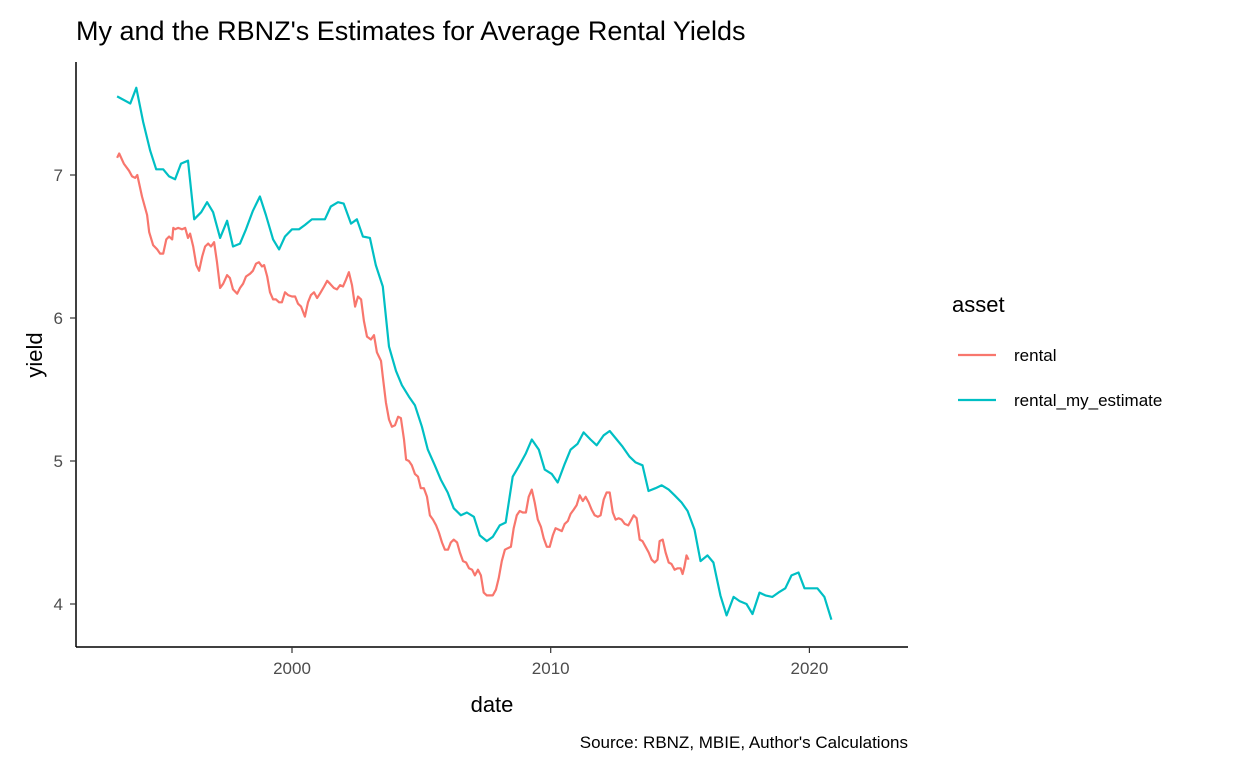 The image size is (1248, 768). What do you see at coordinates (34, 354) in the screenshot?
I see `y-axis-title: yield` at bounding box center [34, 354].